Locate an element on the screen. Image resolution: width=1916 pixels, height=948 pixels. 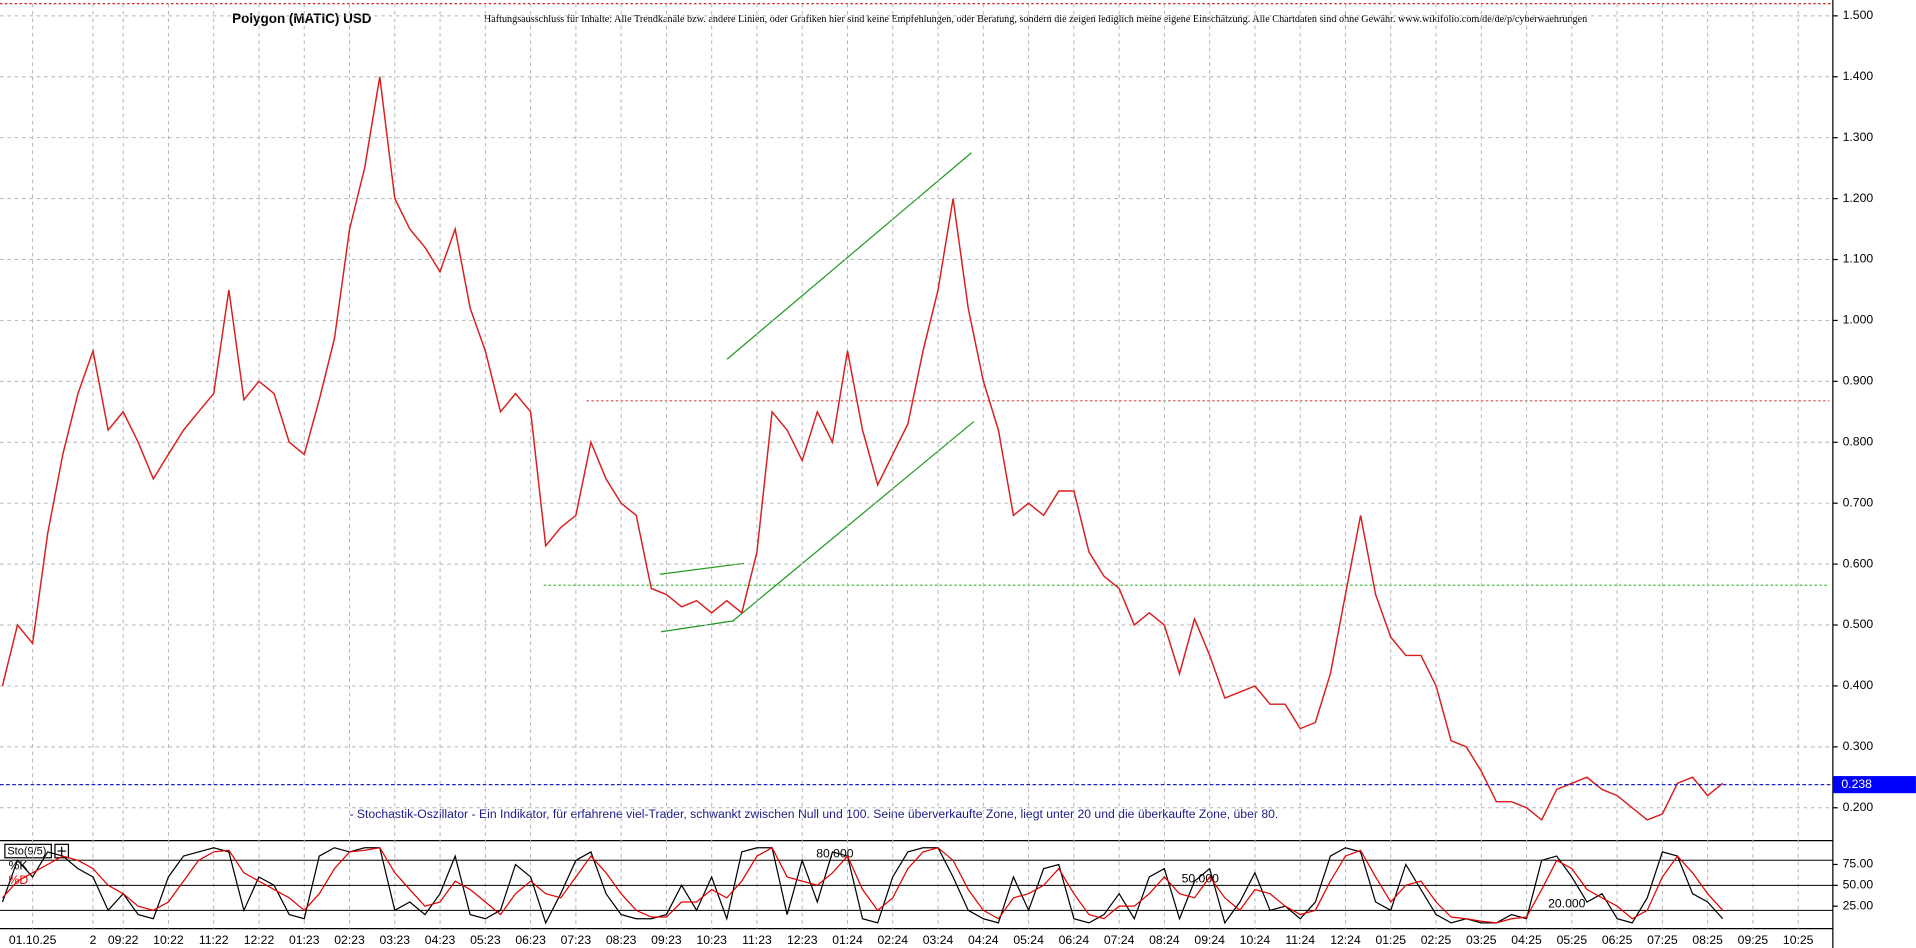
x-tick-label: 09:25 is located at coordinates (1753, 940).